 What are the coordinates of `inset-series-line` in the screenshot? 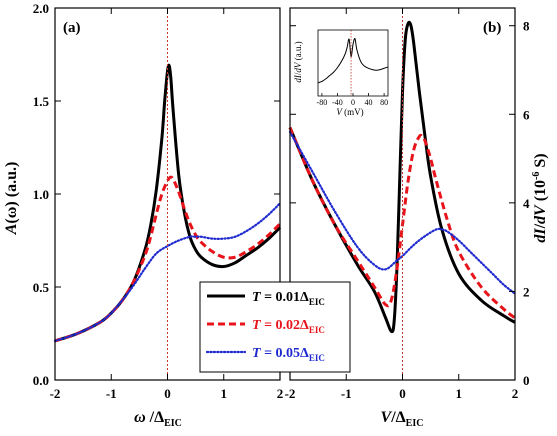 It's located at (353, 60).